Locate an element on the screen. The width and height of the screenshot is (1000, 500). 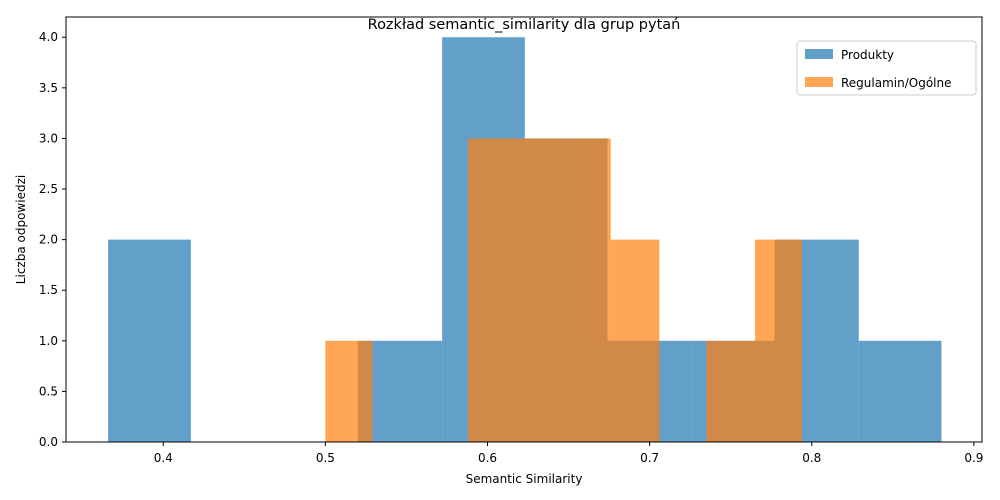
x-tick-label-0: 0.4 is located at coordinates (163, 458).